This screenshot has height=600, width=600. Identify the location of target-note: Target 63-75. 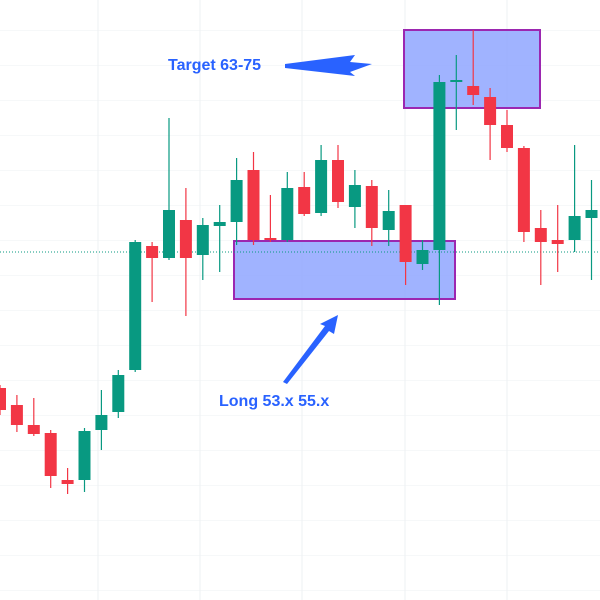
(214, 65).